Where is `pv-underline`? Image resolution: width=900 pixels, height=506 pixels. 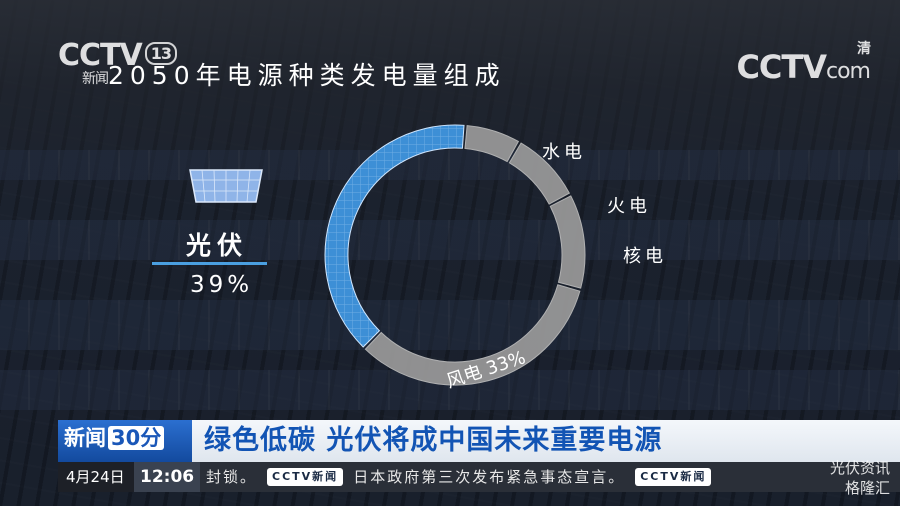
pv-underline is located at coordinates (209, 263).